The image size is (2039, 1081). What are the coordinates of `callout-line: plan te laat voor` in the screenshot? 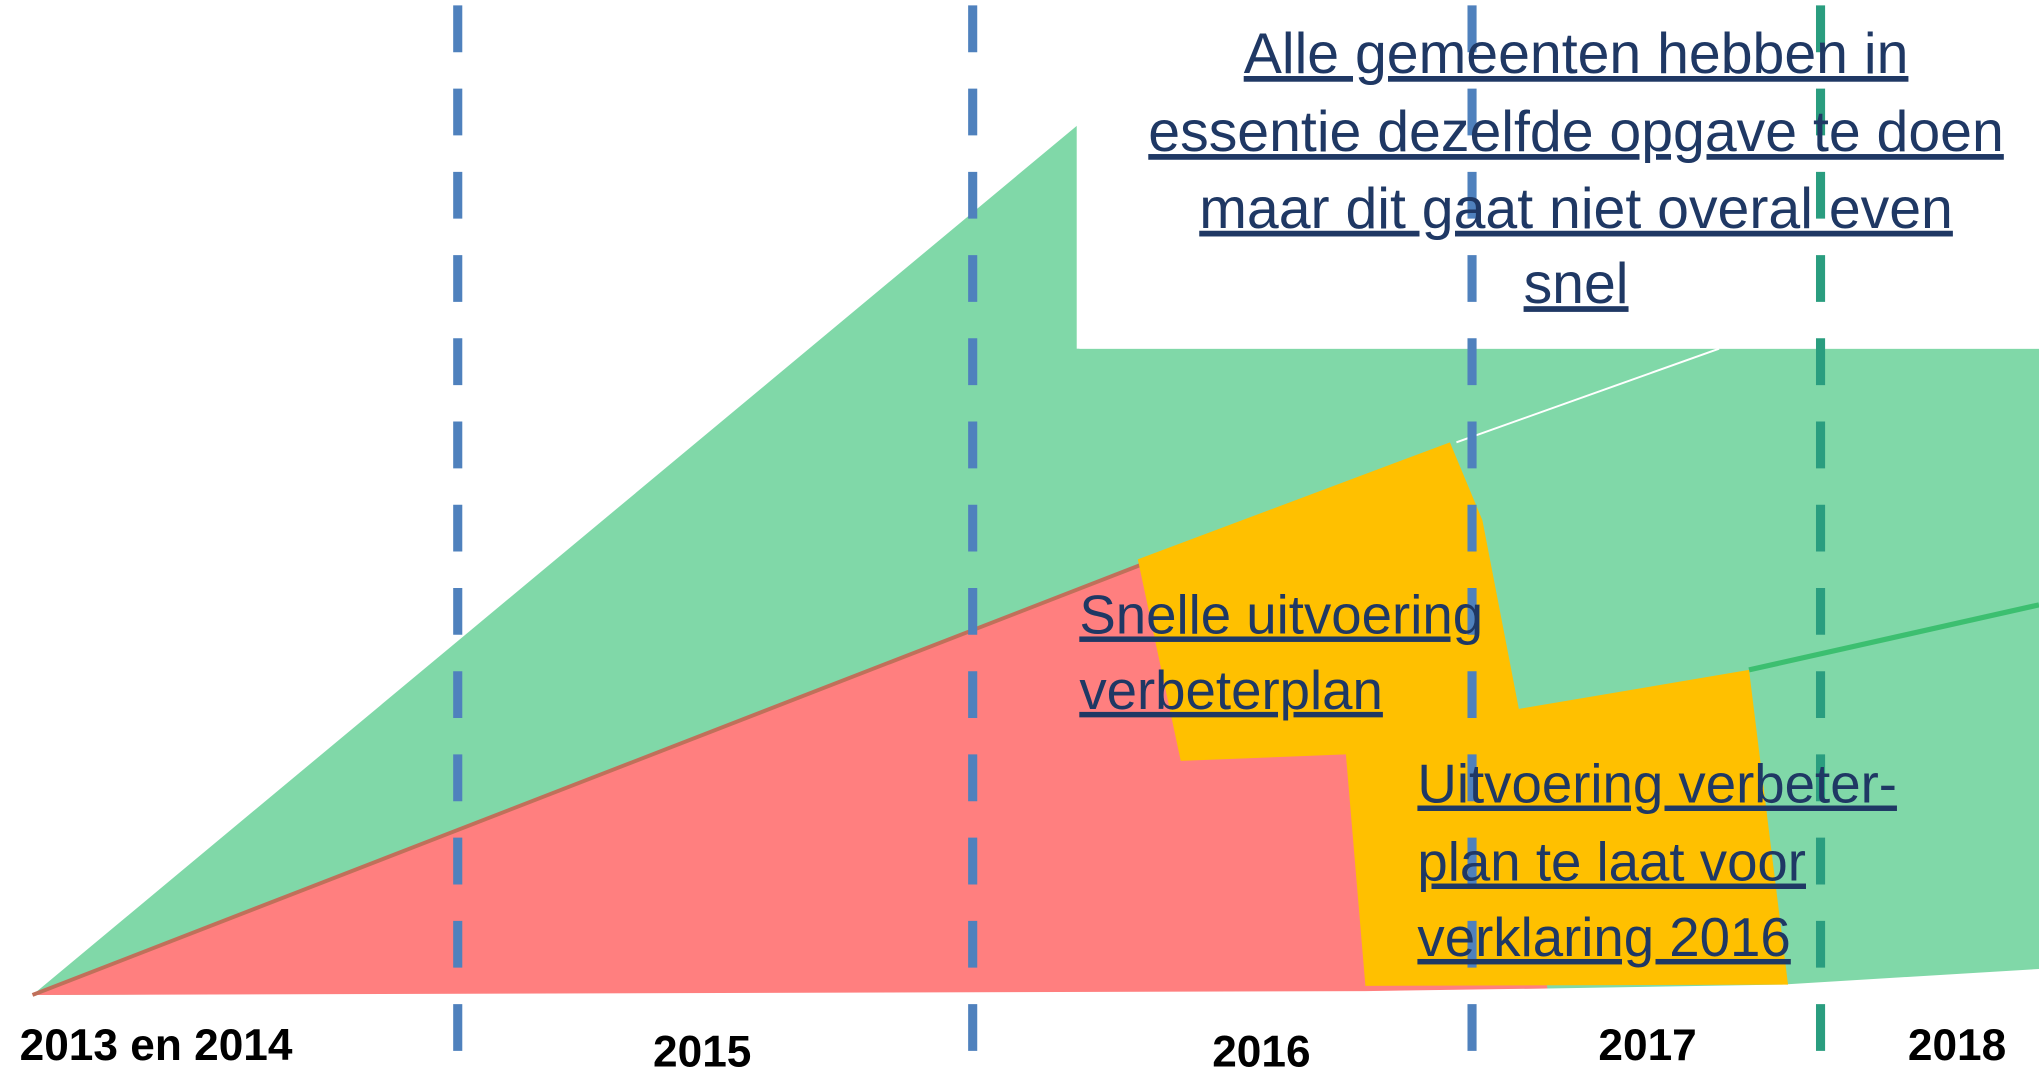 It's located at (1611, 862).